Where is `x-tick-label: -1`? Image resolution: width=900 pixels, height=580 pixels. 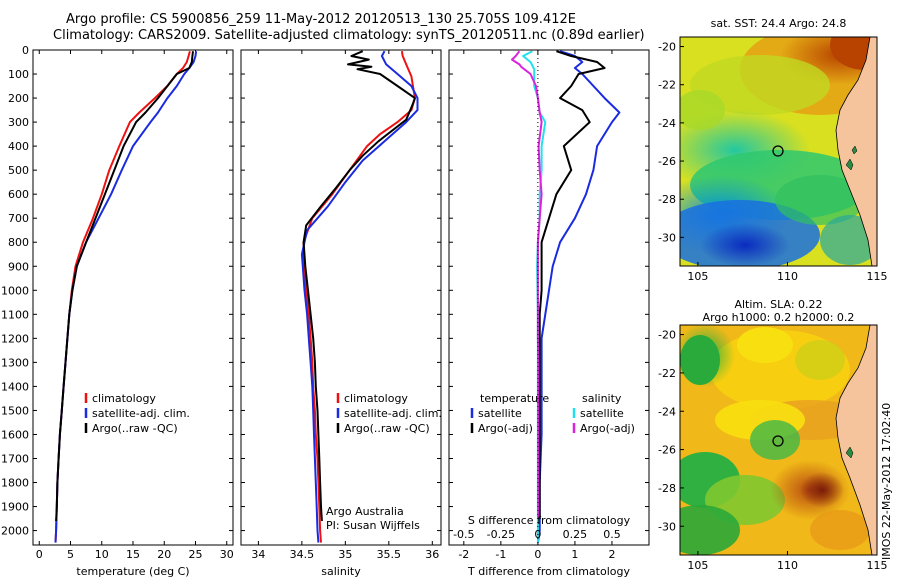 x-tick-label: -1 is located at coordinates (500, 554).